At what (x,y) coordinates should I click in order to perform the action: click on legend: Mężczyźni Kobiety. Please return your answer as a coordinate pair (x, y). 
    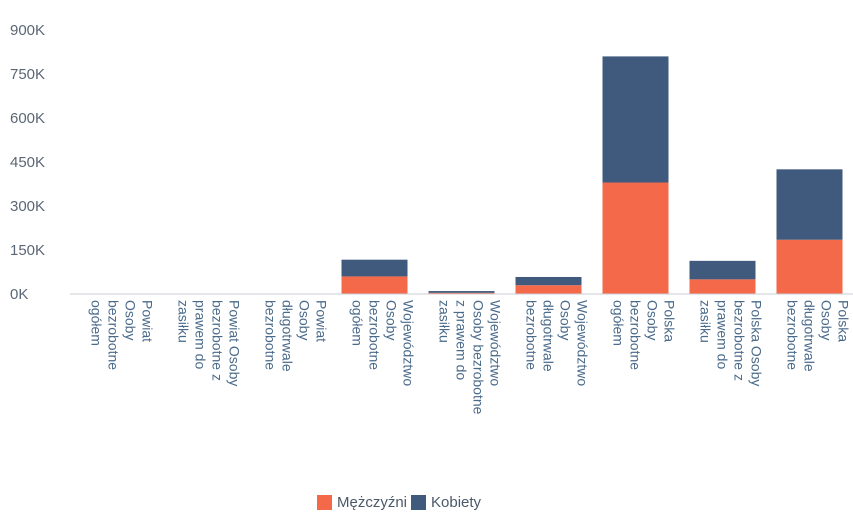
    Looking at the image, I should click on (399, 502).